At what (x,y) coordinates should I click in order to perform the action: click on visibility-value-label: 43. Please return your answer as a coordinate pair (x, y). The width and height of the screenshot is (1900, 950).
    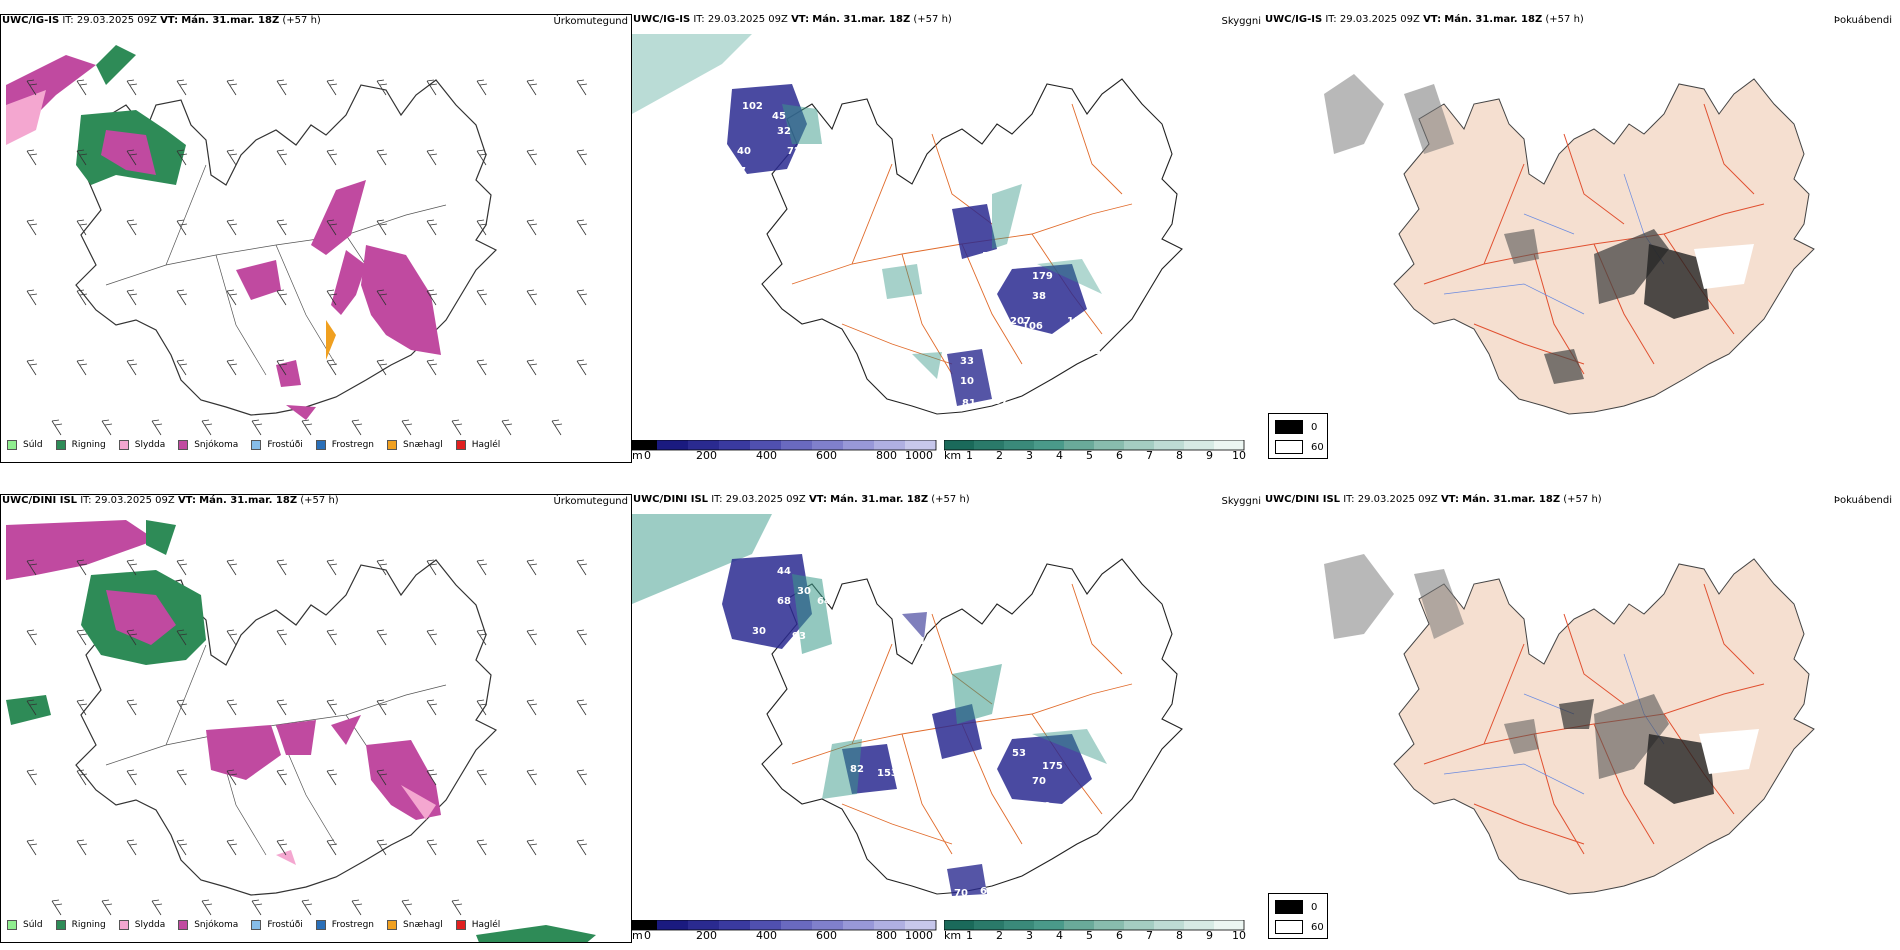
    Looking at the image, I should click on (1094, 351).